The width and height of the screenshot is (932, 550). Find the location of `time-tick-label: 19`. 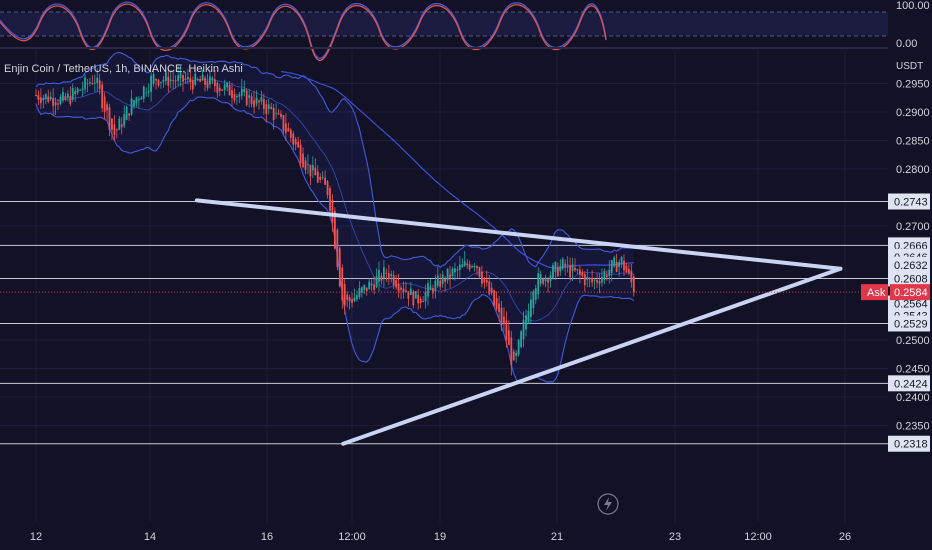

time-tick-label: 19 is located at coordinates (440, 537).